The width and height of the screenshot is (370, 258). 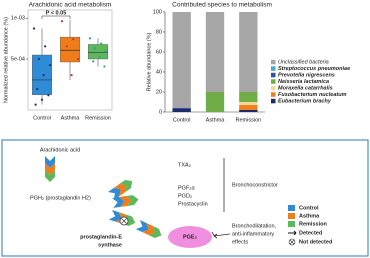 I want to click on product: PGE₂, so click(x=190, y=237).